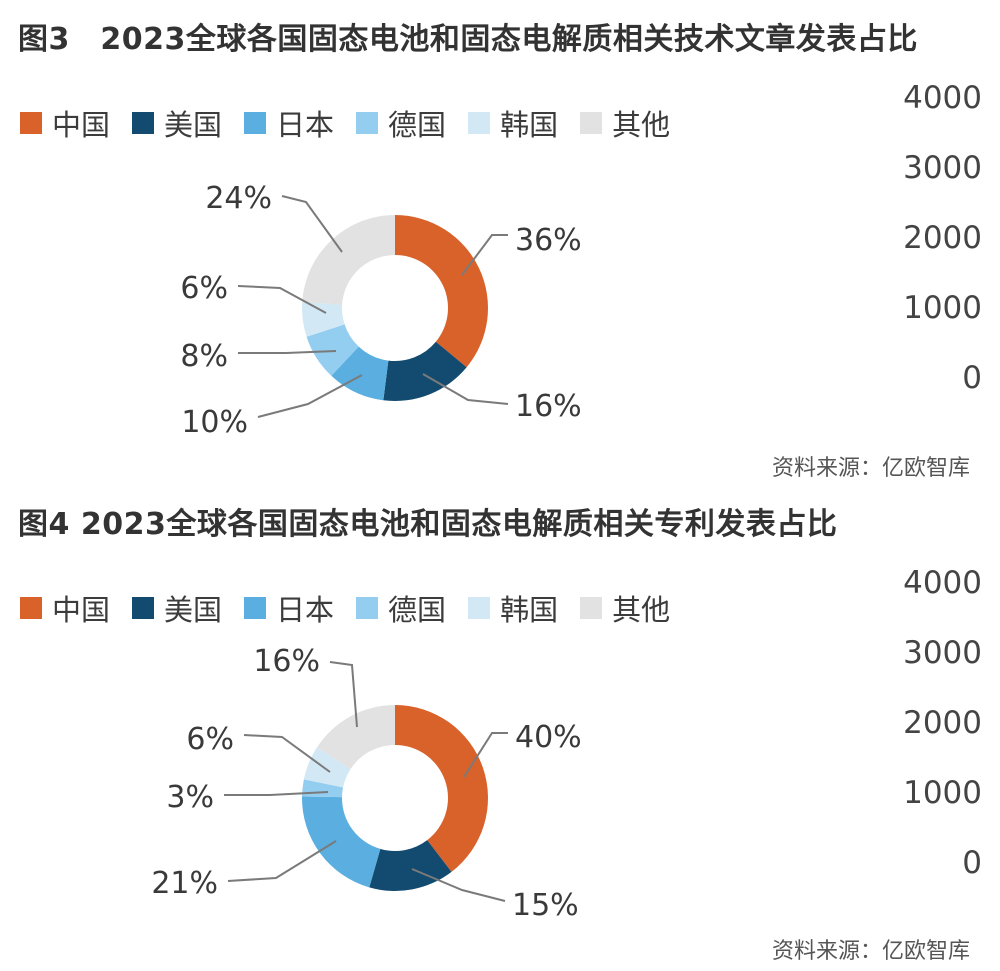 The height and width of the screenshot is (971, 1000). I want to click on slice-value-label: 36%, so click(548, 240).